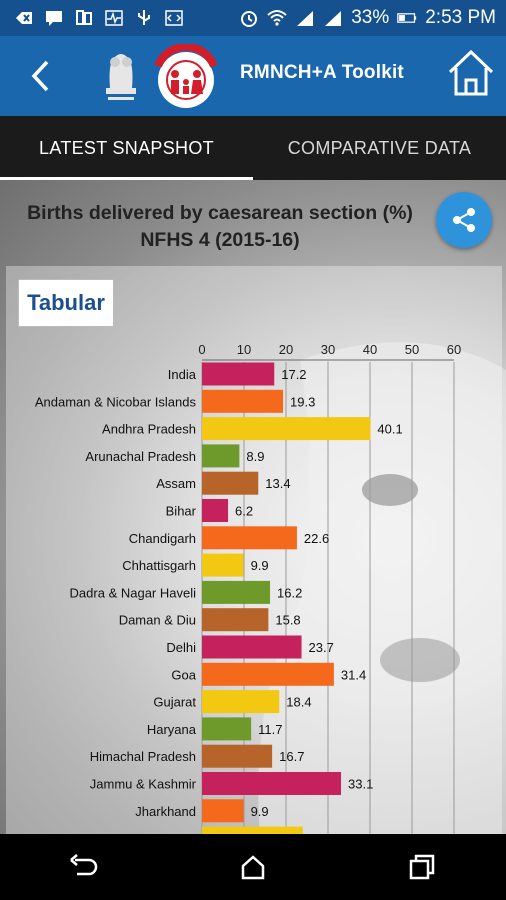  I want to click on x-tick-label: 20, so click(286, 349).